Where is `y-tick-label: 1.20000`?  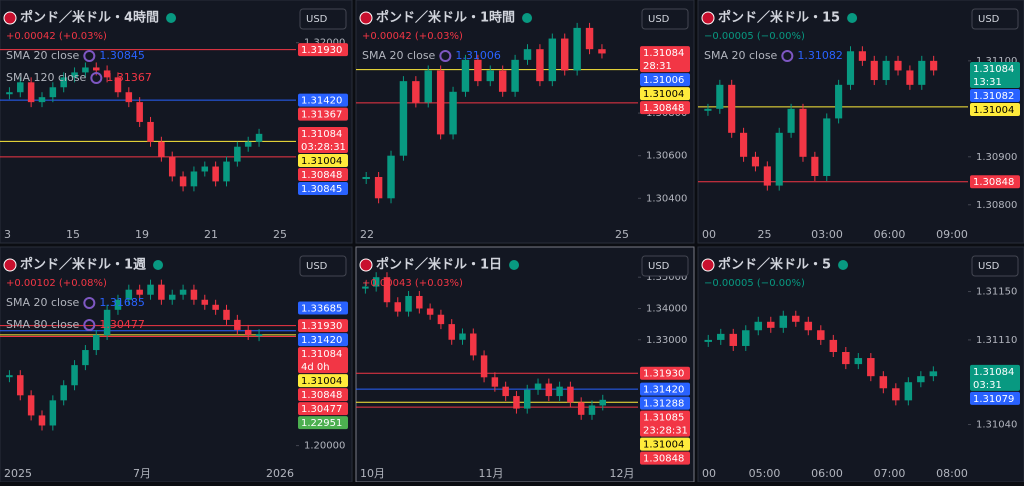
y-tick-label: 1.20000 is located at coordinates (324, 446).